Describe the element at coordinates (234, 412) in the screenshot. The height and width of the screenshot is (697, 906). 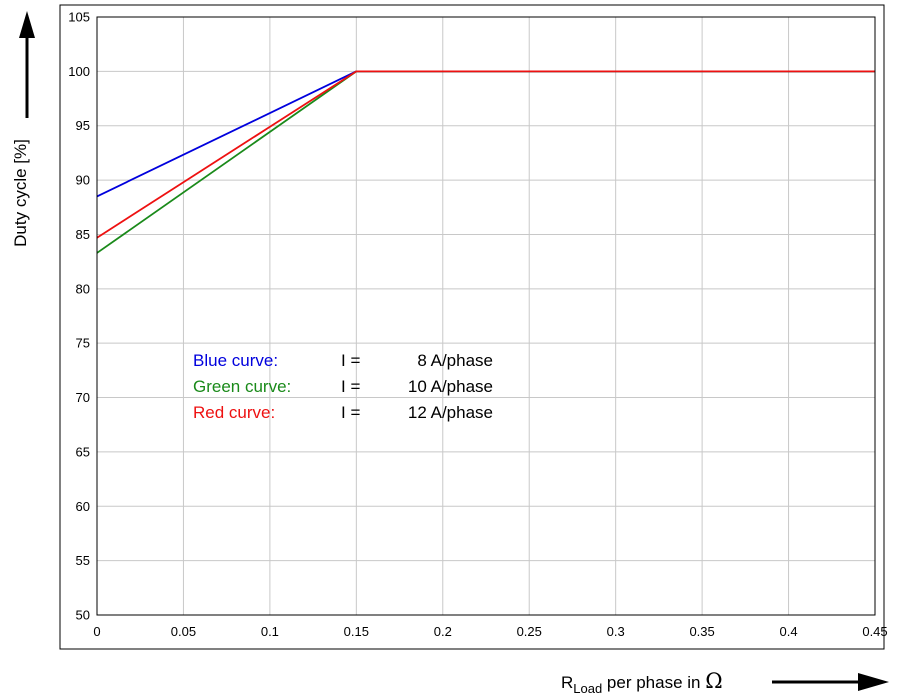
I see `legend-label-red: Red curve:` at that location.